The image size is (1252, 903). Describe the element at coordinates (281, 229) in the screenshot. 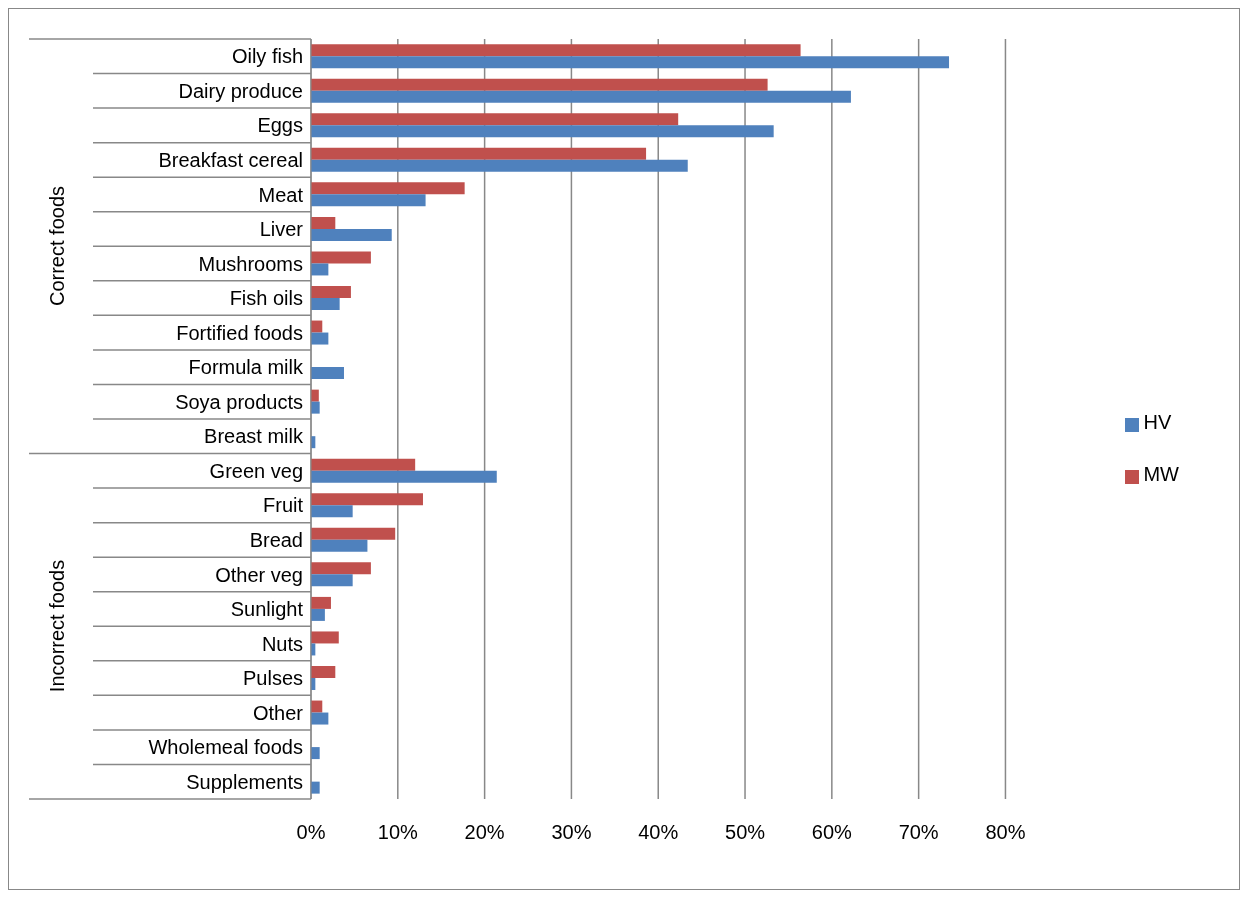

I see `y-tick-label: Liver` at that location.